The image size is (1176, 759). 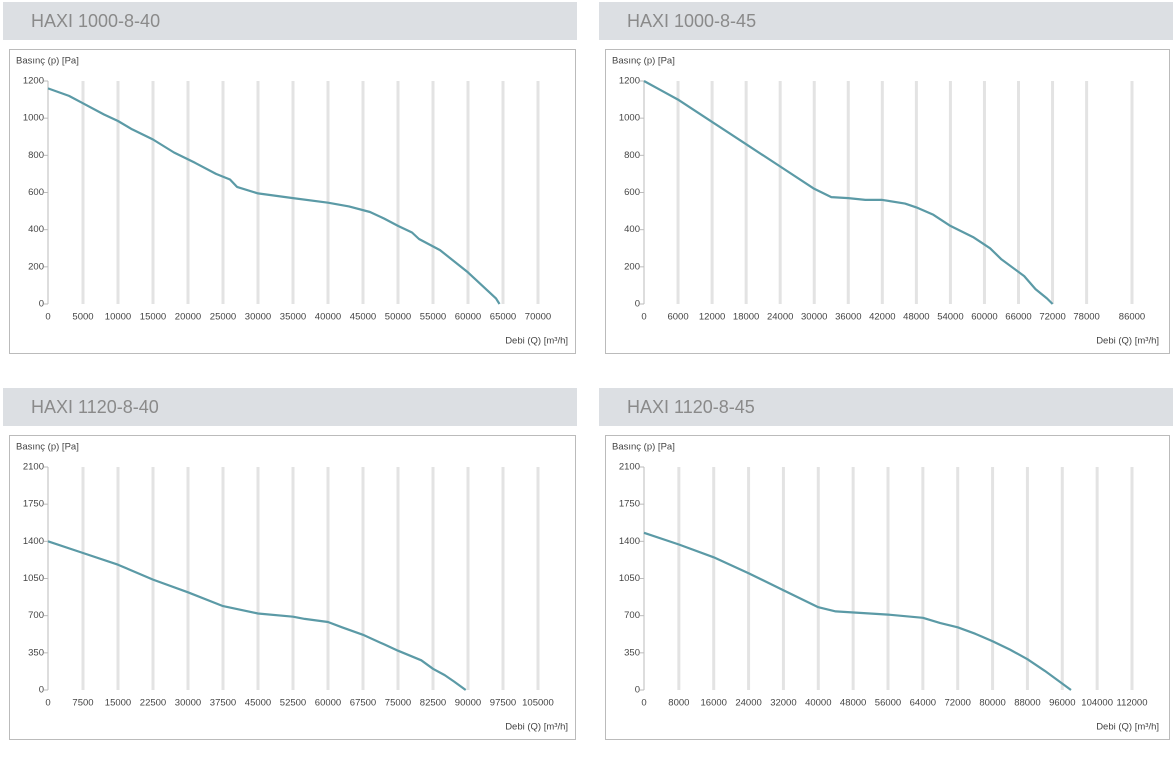 I want to click on x-tick-label: 70000, so click(x=538, y=317).